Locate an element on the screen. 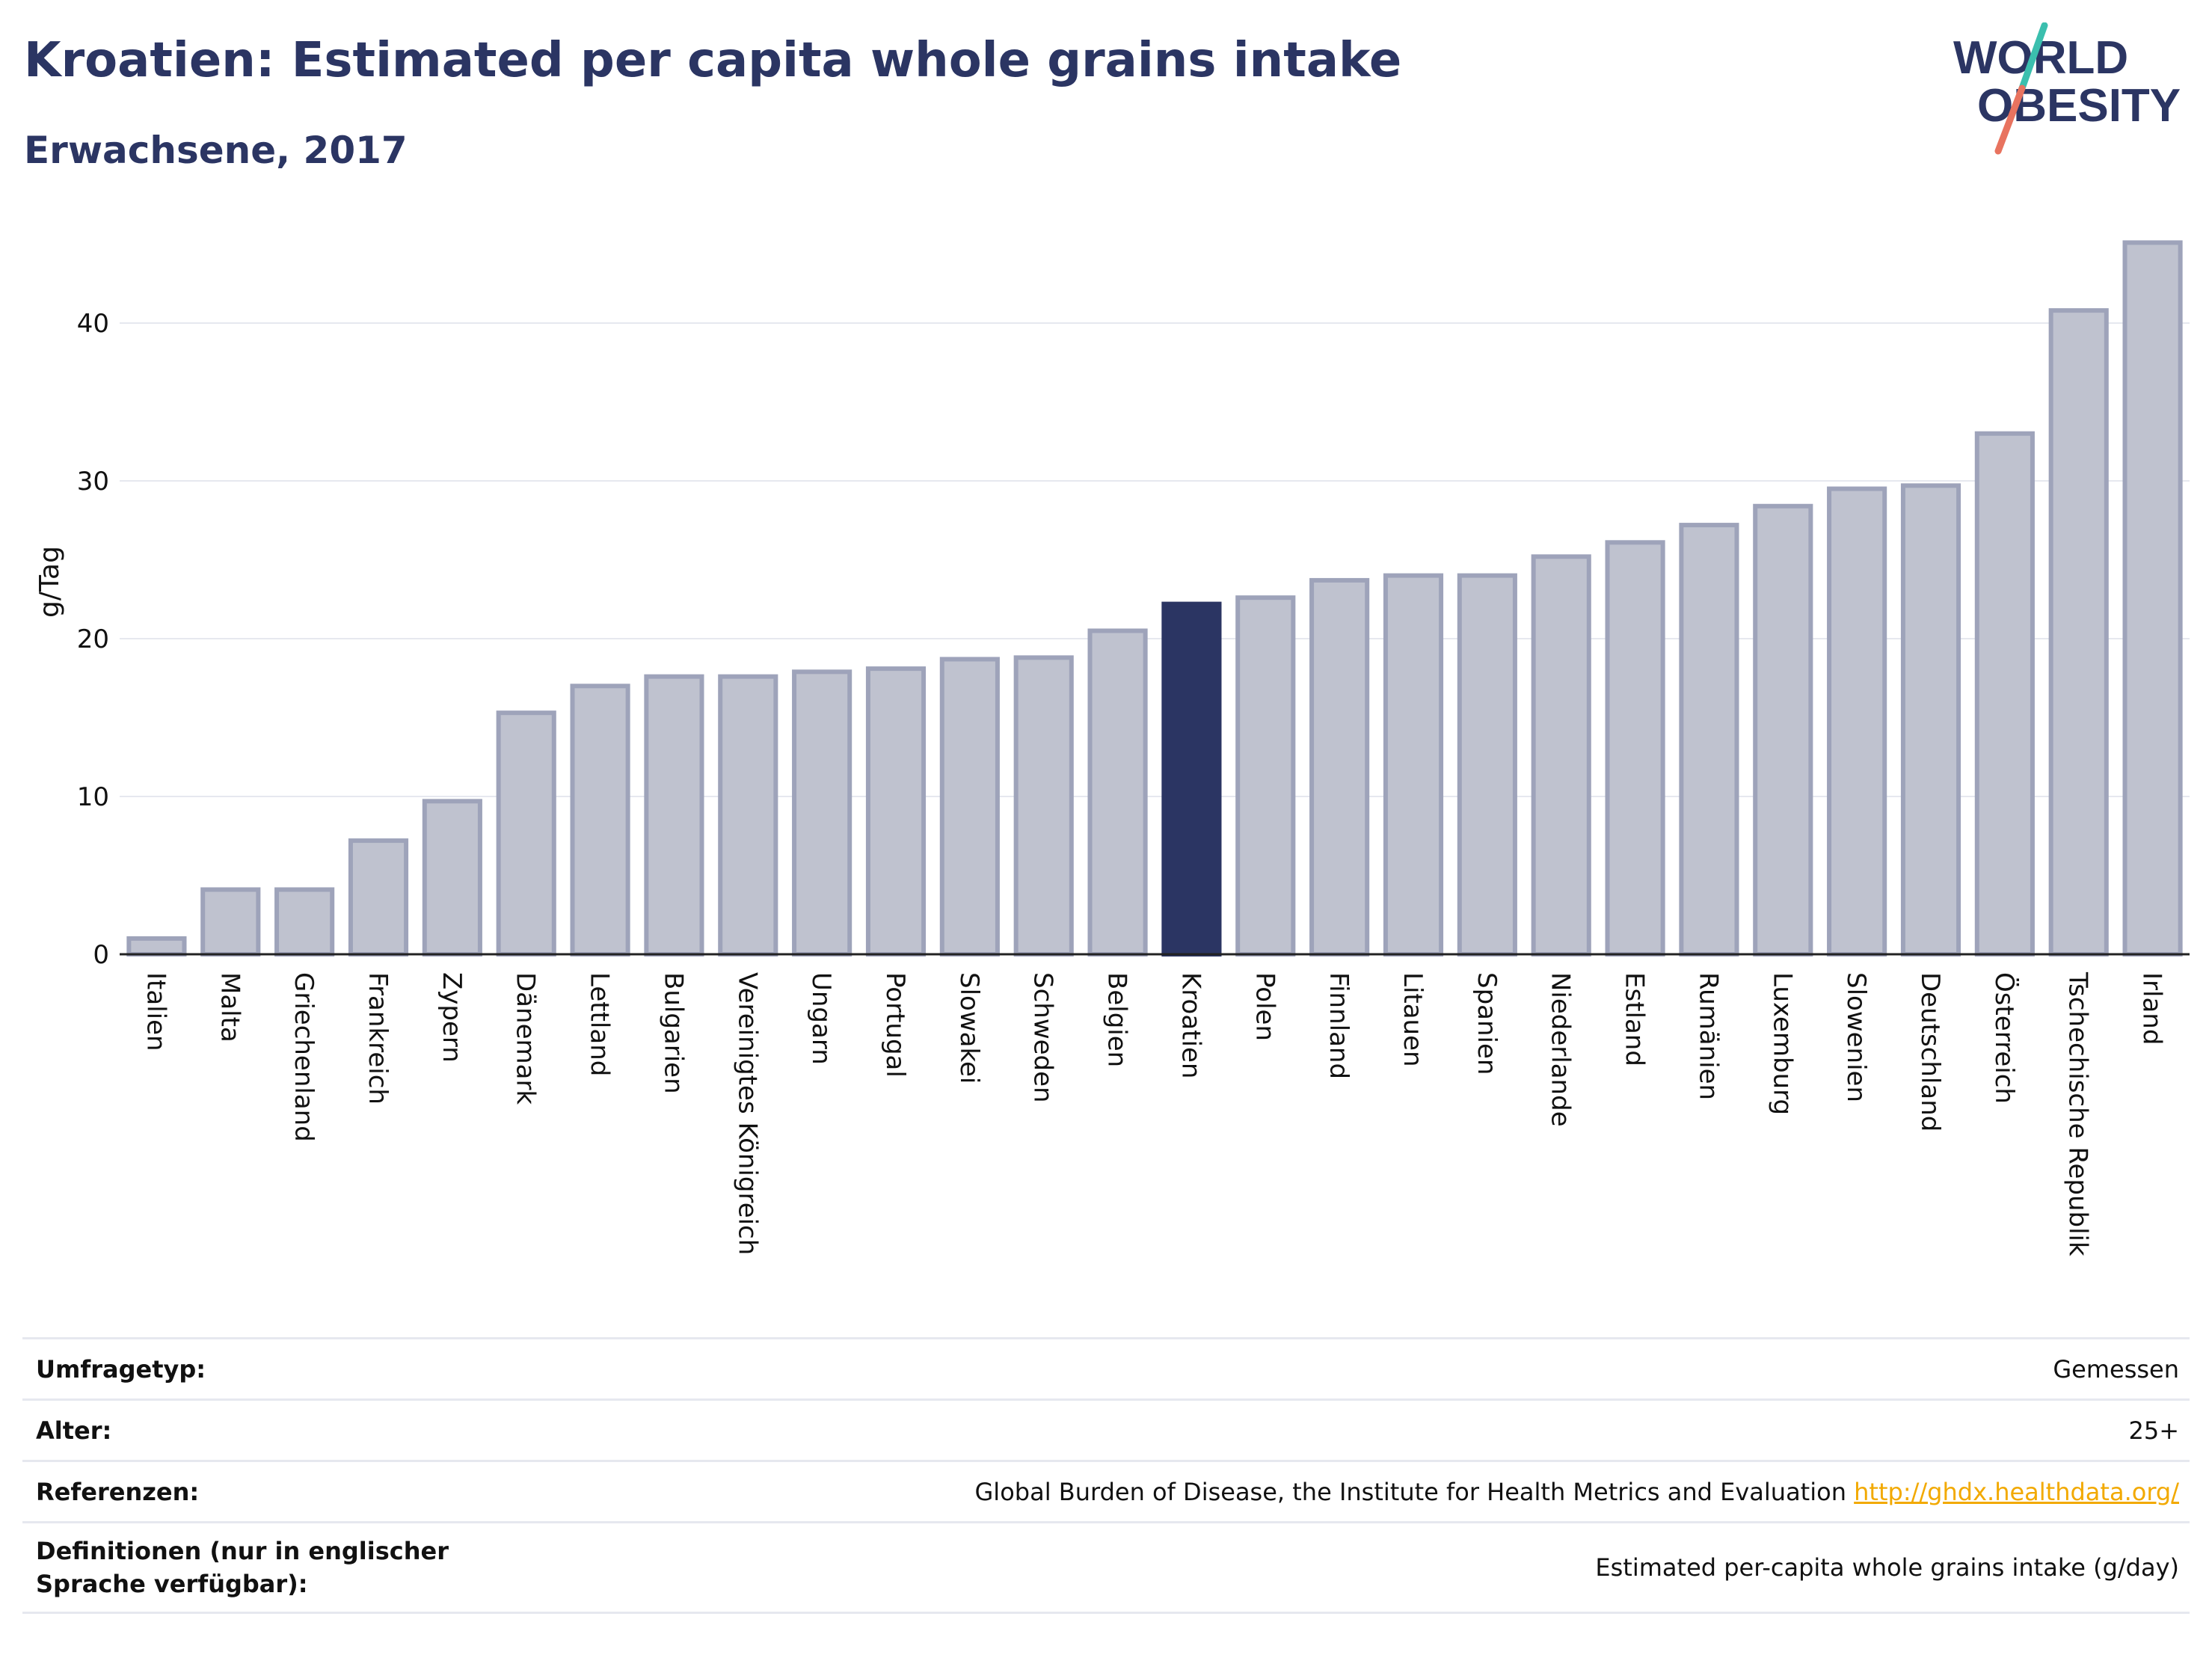 The width and height of the screenshot is (2212, 1655). x-tick-label: Bulgarien is located at coordinates (673, 1033).